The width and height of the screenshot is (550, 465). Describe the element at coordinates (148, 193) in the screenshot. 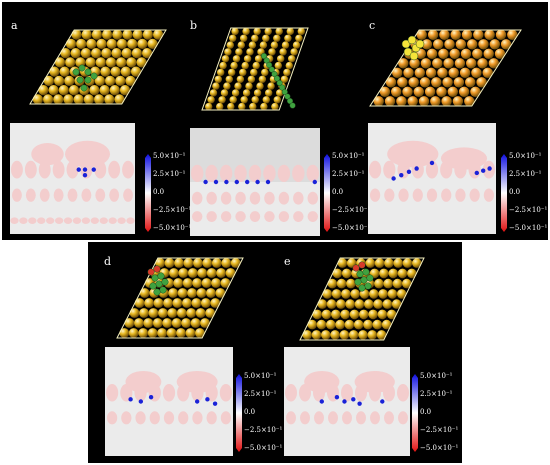

I see `colorbar-a` at that location.